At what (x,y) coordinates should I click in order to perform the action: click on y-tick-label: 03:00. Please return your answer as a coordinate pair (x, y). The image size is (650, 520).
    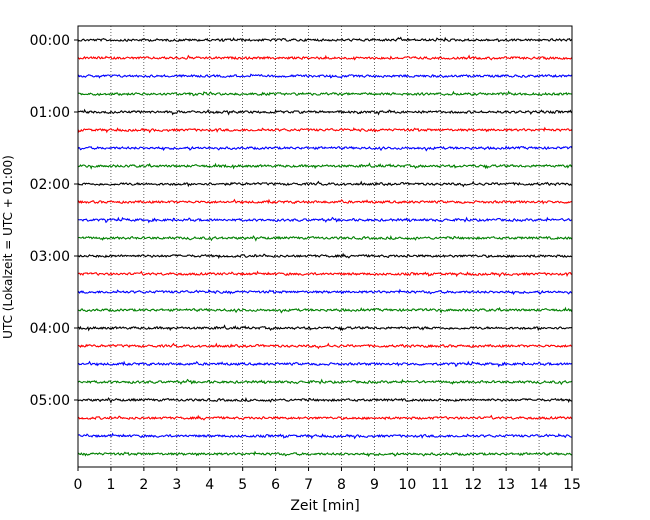
    Looking at the image, I should click on (50, 257).